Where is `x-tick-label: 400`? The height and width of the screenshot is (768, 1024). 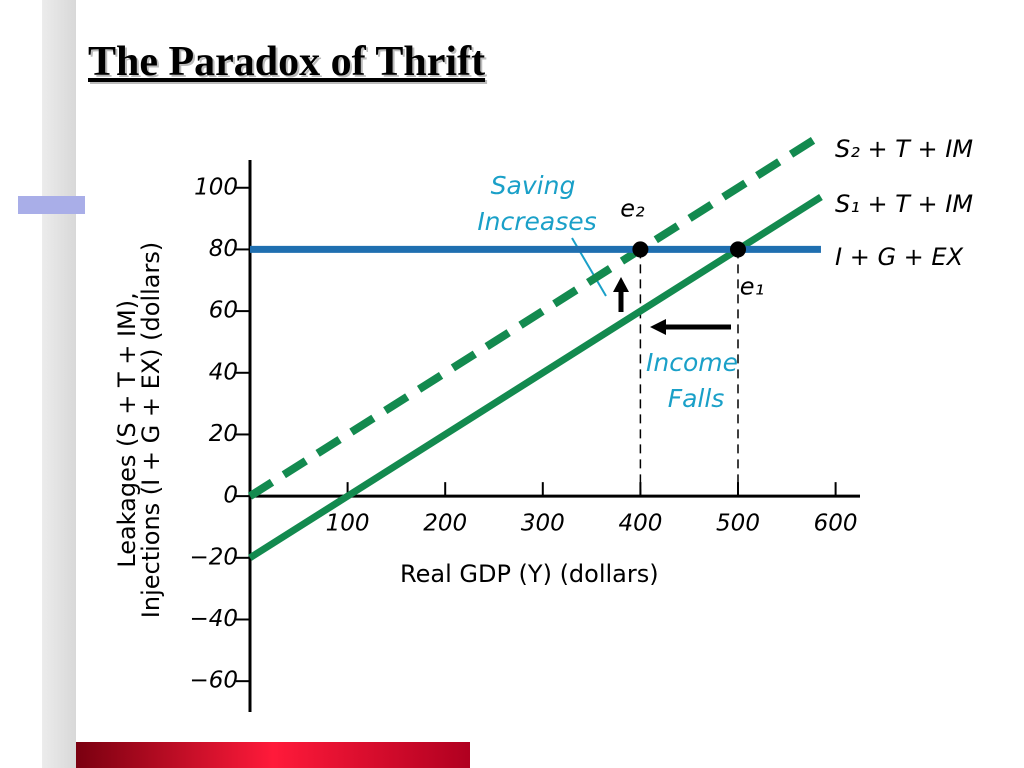
x-tick-label: 400 is located at coordinates (640, 524).